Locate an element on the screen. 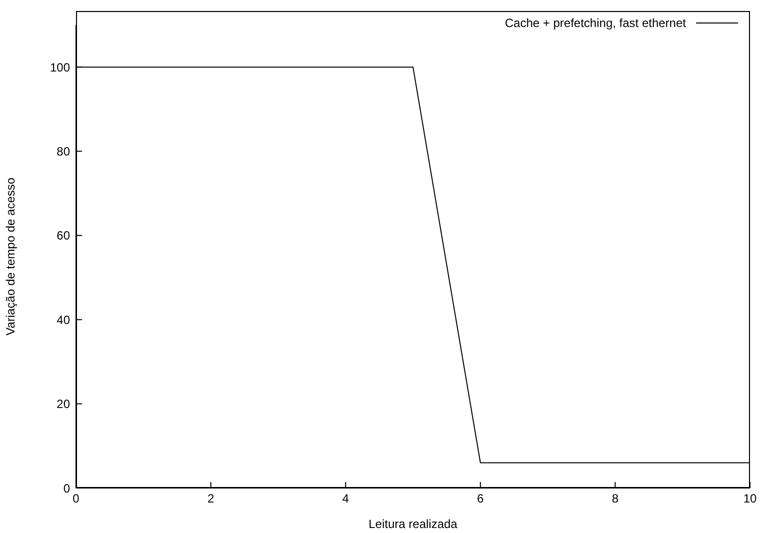 This screenshot has height=533, width=762. y-tick-label: 0 is located at coordinates (66, 488).